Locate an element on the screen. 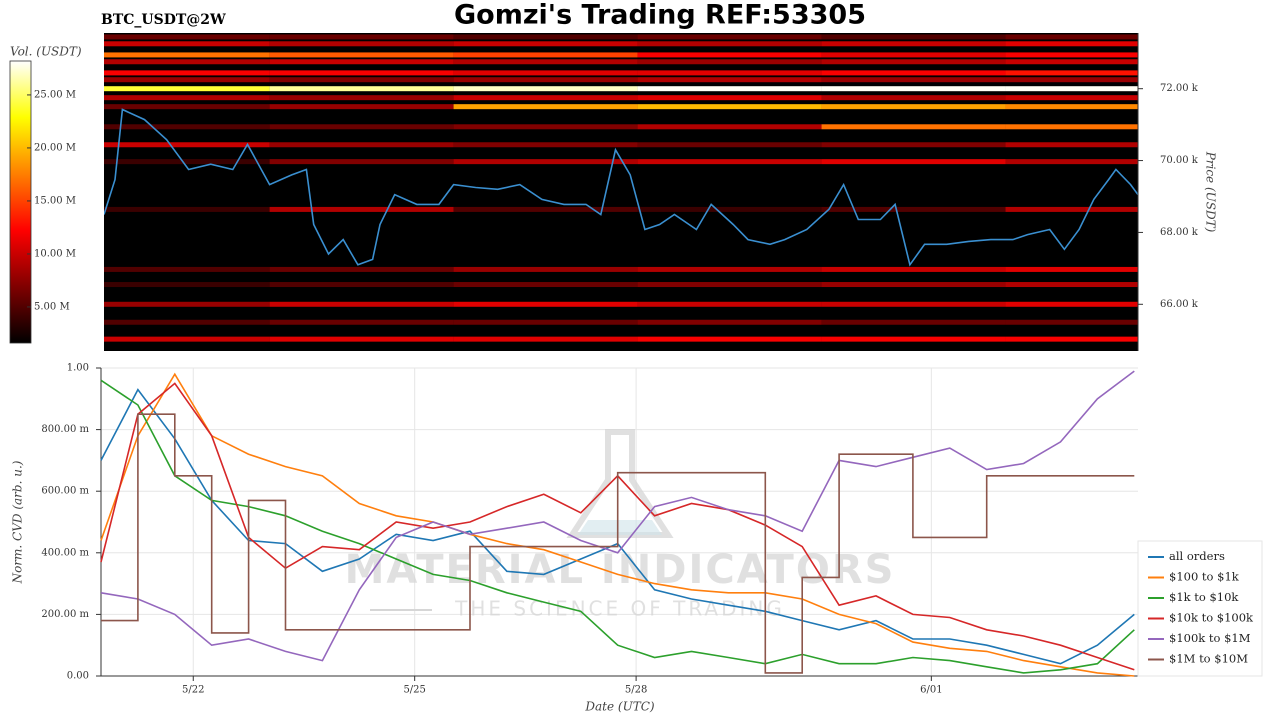 The image size is (1280, 720). y-tick-label: 70.00 k is located at coordinates (1179, 160).